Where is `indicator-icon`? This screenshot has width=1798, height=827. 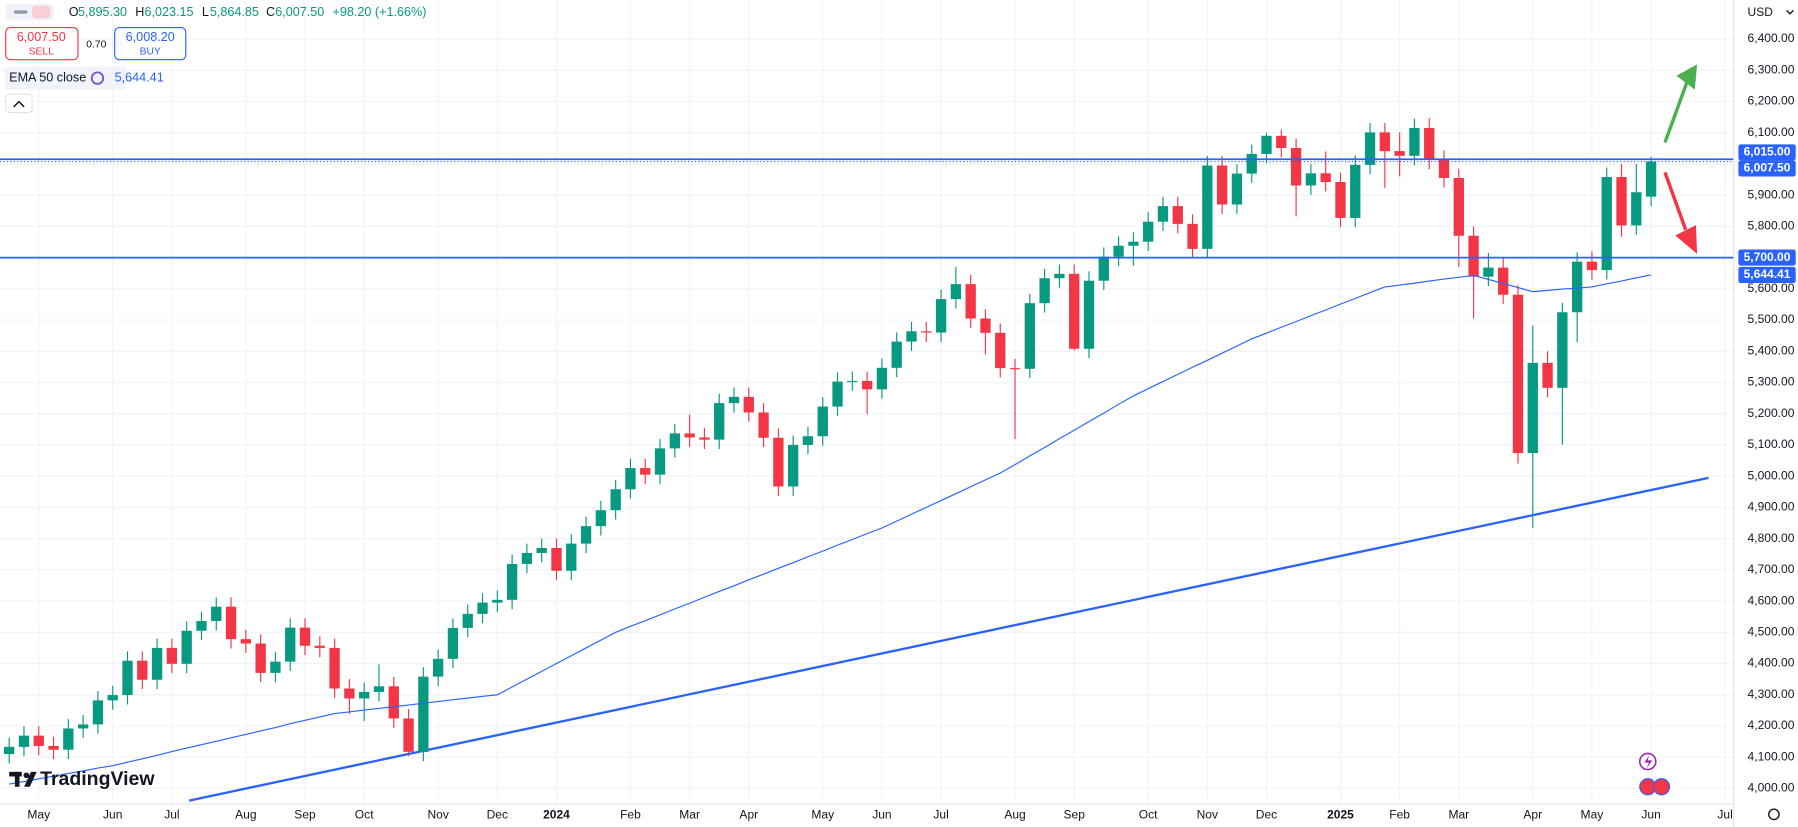 indicator-icon is located at coordinates (97, 78).